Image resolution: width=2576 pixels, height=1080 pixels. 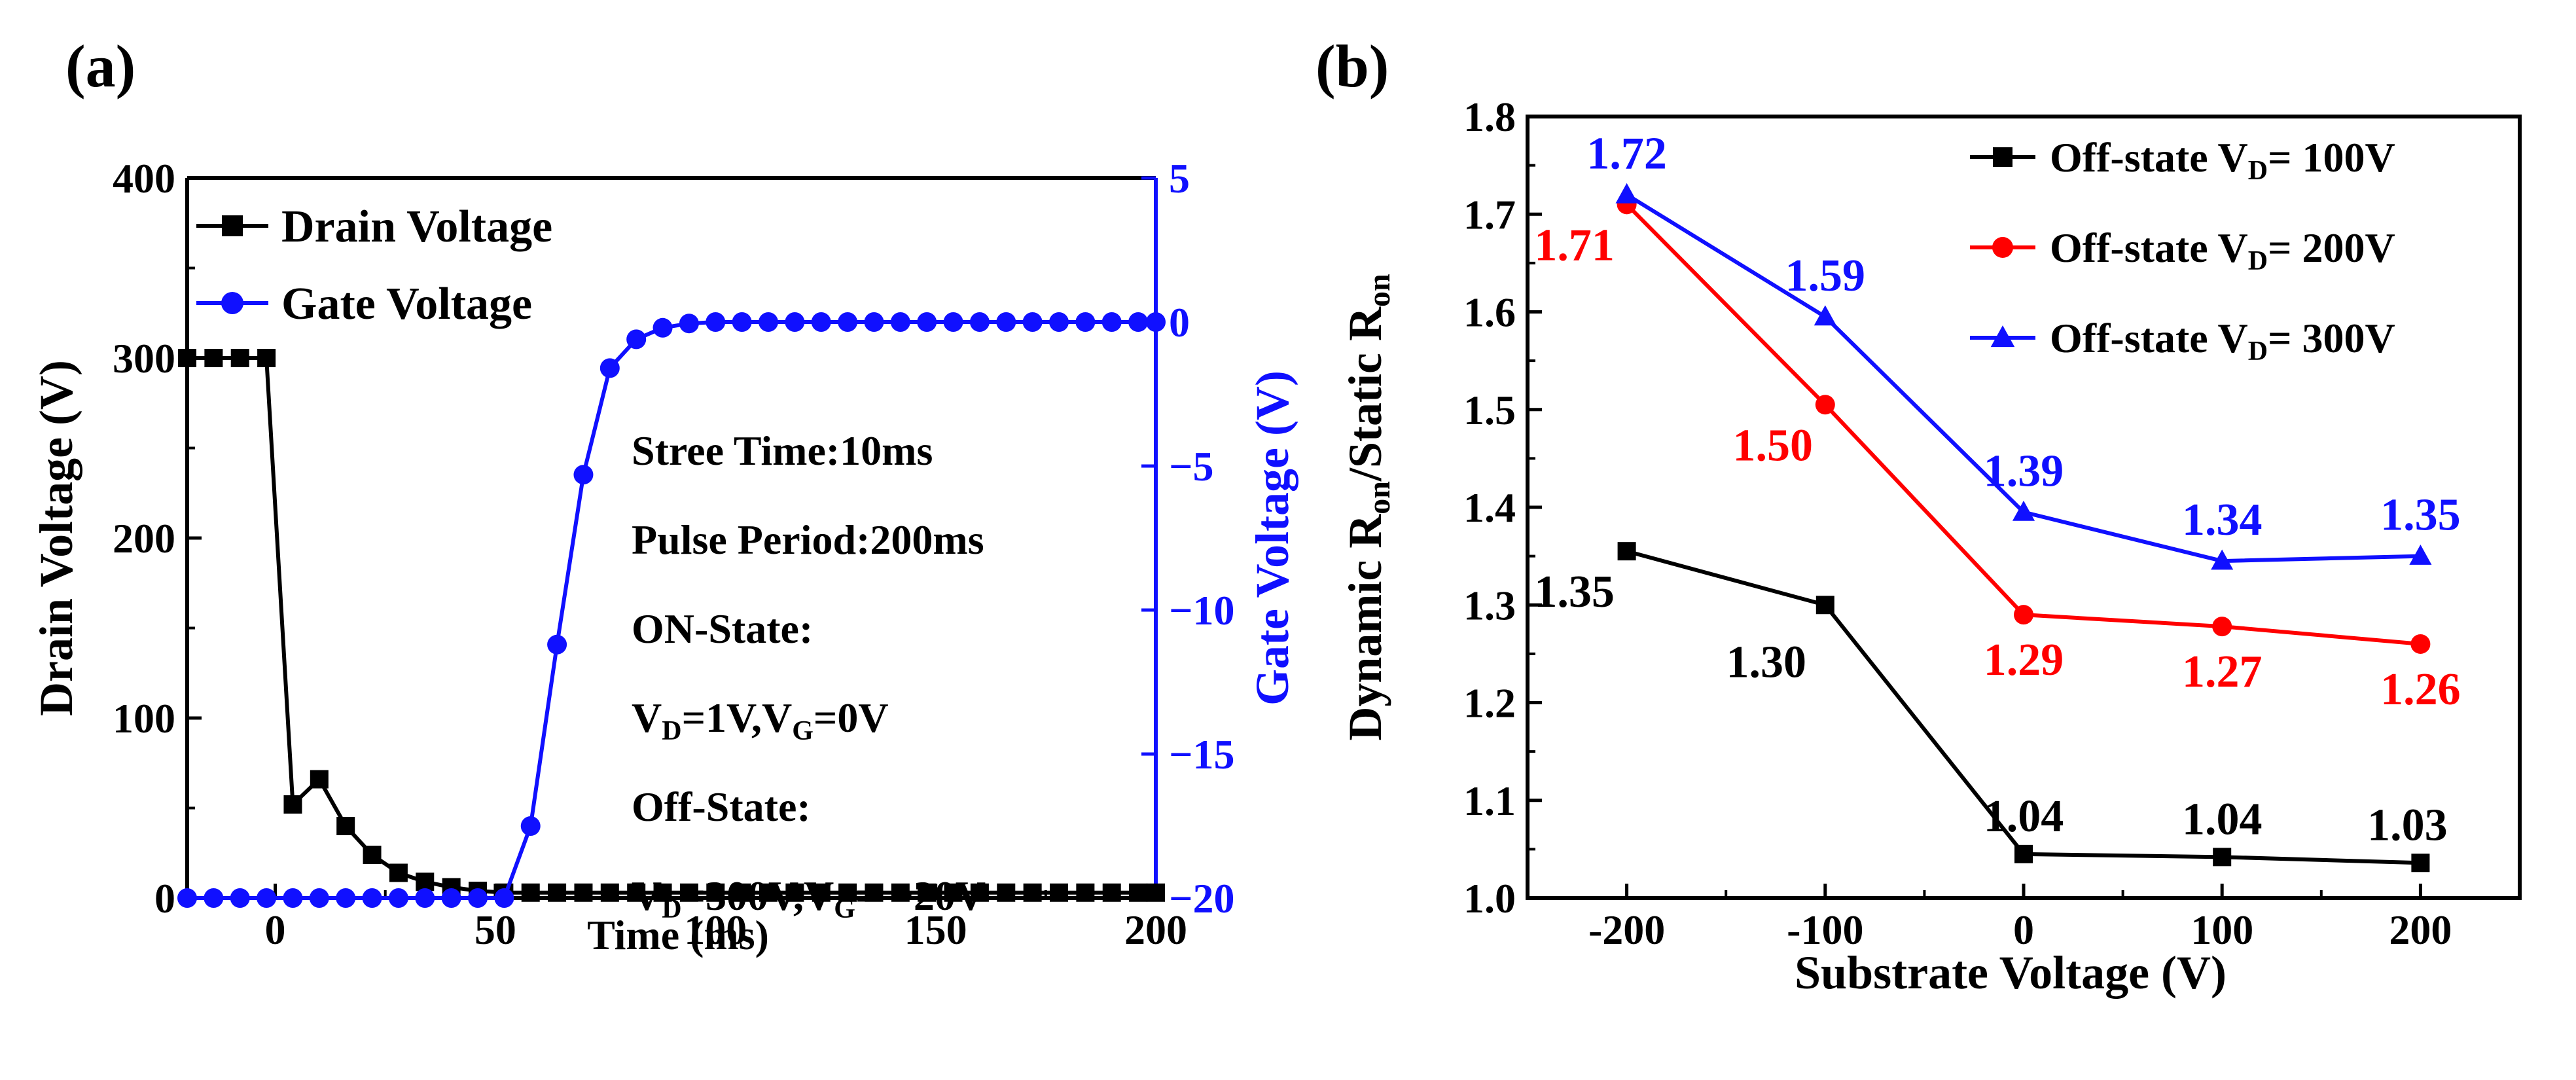 I want to click on x-axis-title: Time (ms), so click(x=678, y=935).